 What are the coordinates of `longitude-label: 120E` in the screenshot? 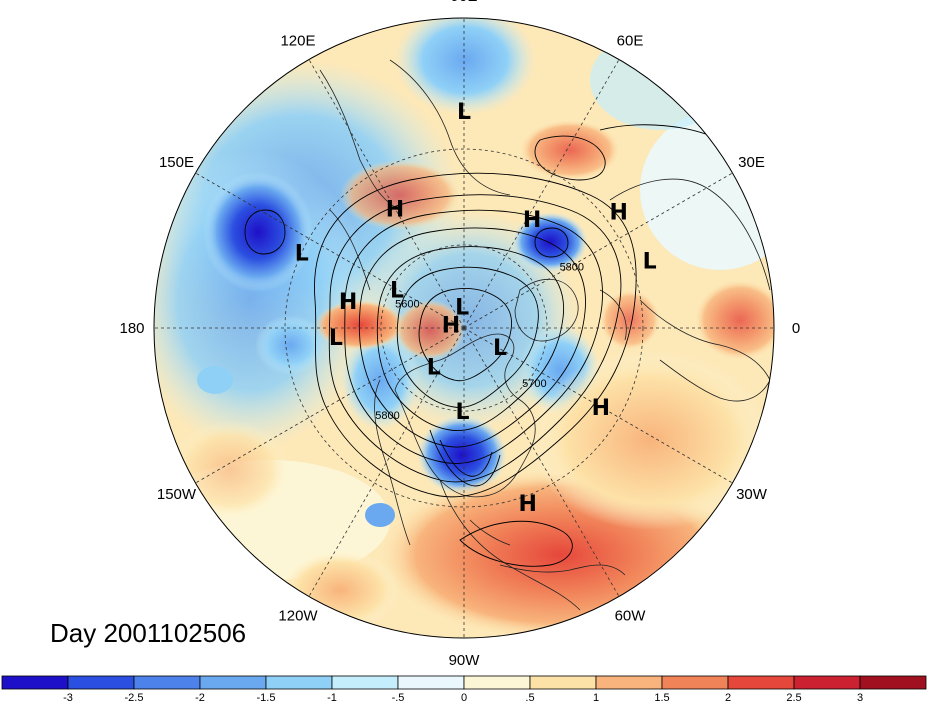 It's located at (297, 40).